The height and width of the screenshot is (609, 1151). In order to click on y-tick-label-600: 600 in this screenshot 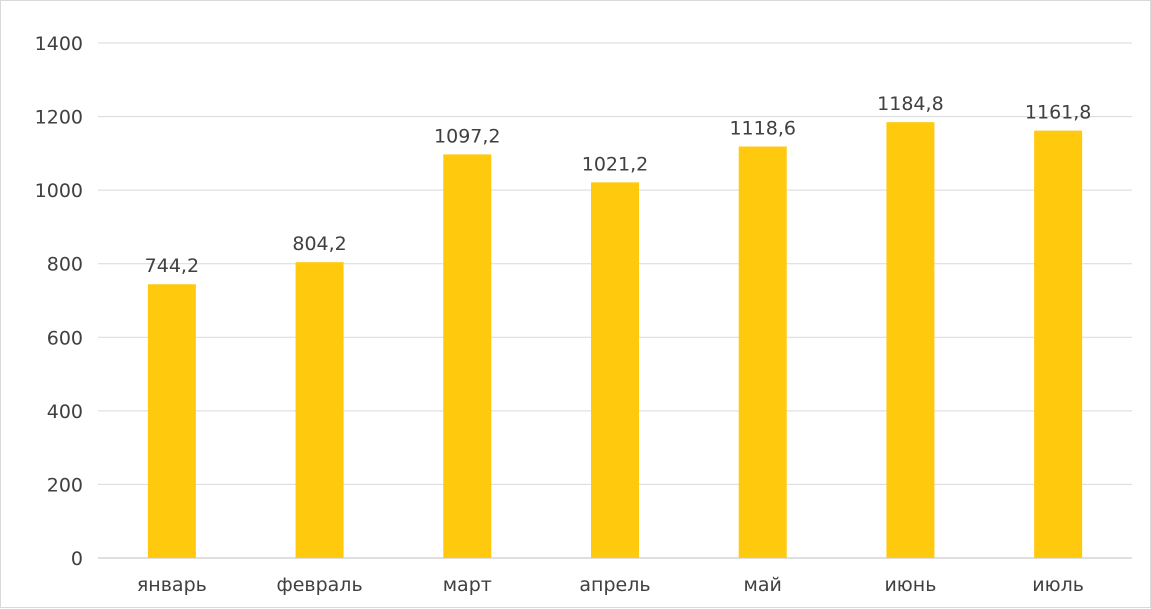, I will do `click(65, 338)`.